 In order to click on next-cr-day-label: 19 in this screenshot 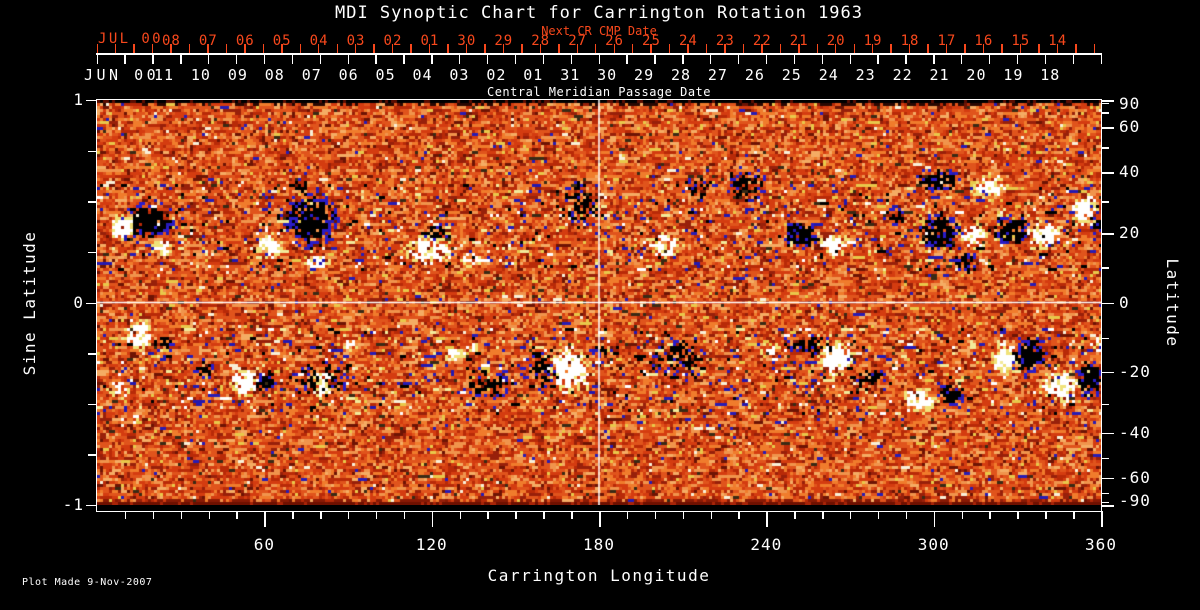, I will do `click(873, 41)`.